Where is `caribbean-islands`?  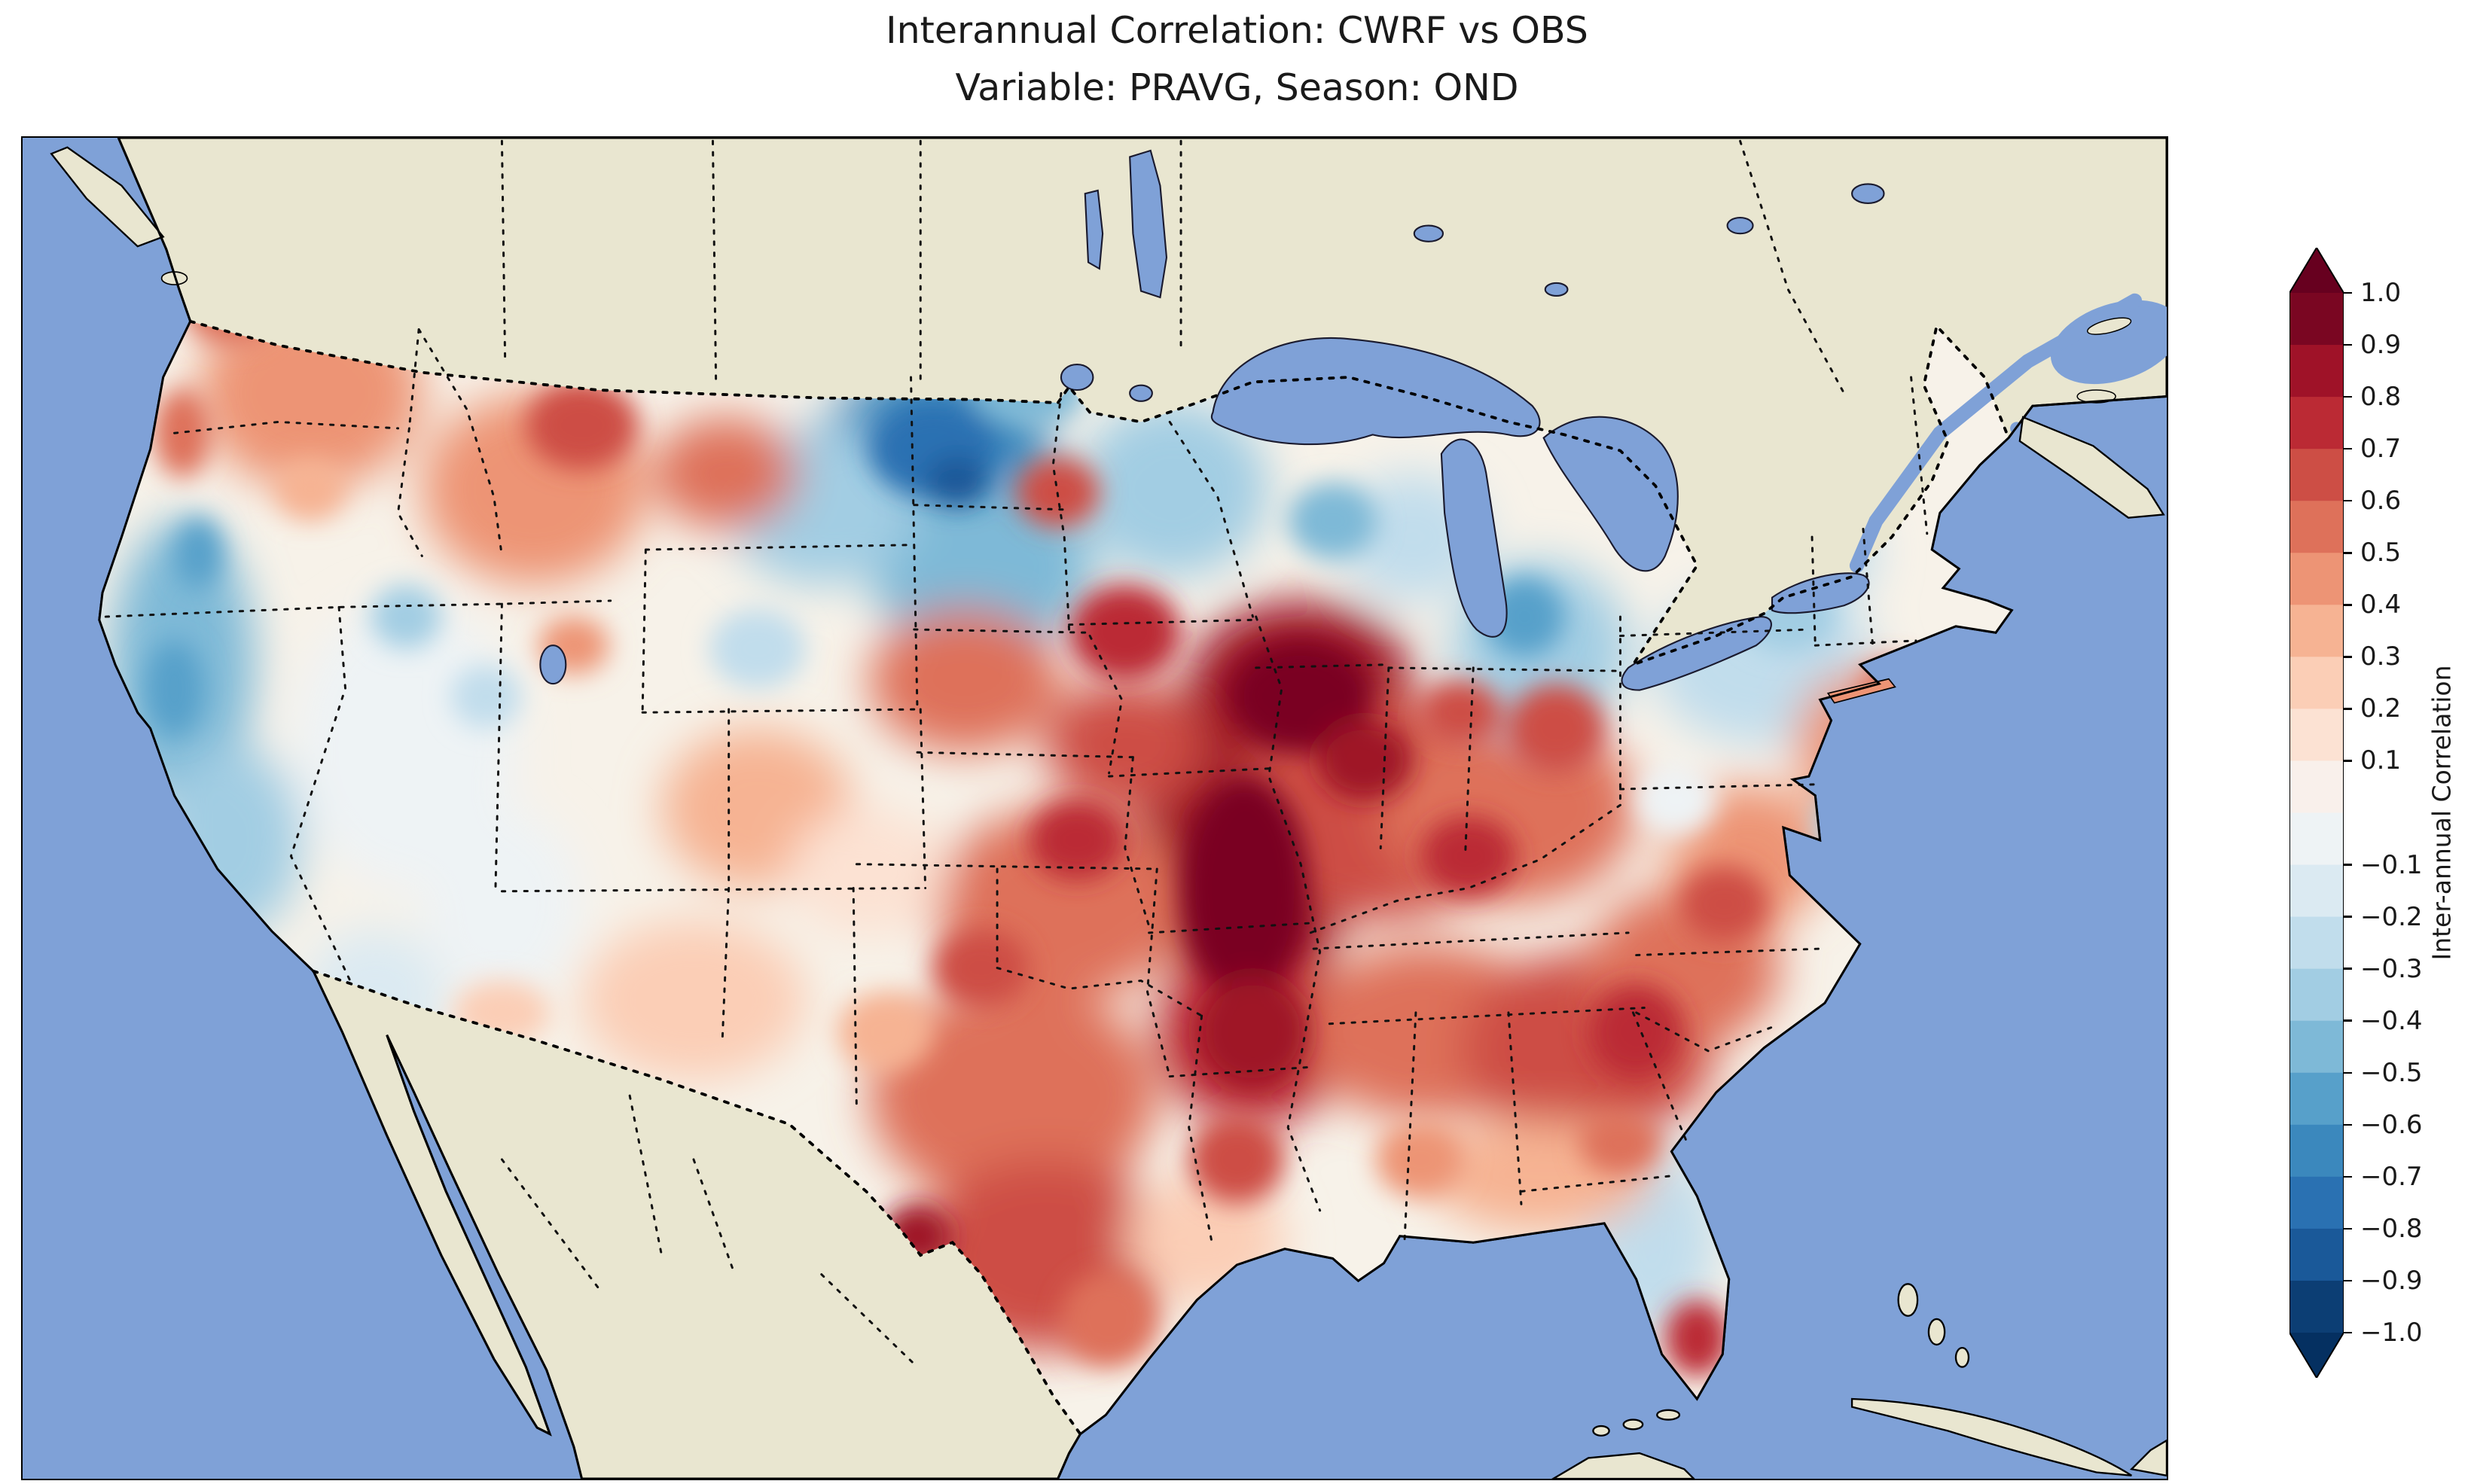
caribbean-islands is located at coordinates (1859, 1381).